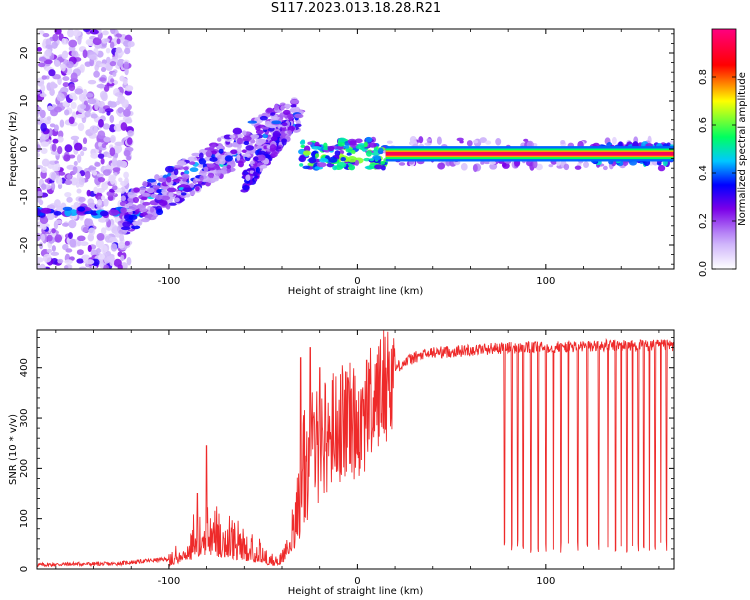 This screenshot has width=750, height=600. I want to click on band-blob, so click(81, 209).